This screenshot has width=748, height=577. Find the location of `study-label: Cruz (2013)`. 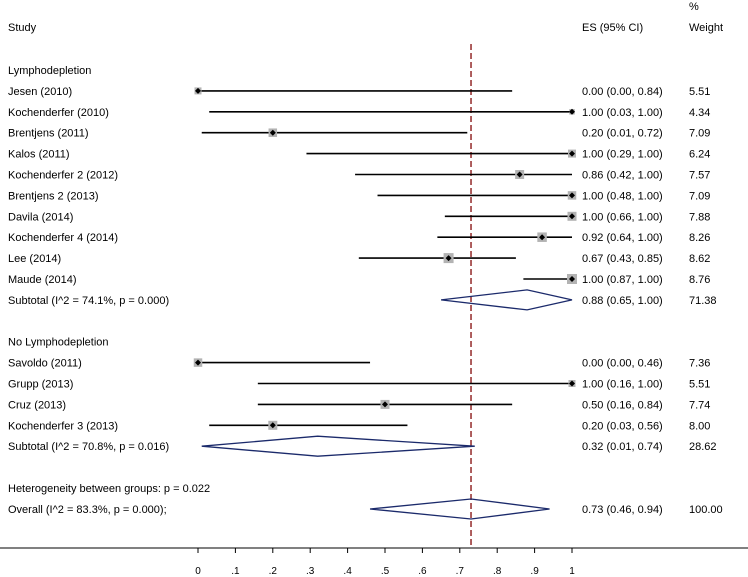

study-label: Cruz (2013) is located at coordinates (37, 405).